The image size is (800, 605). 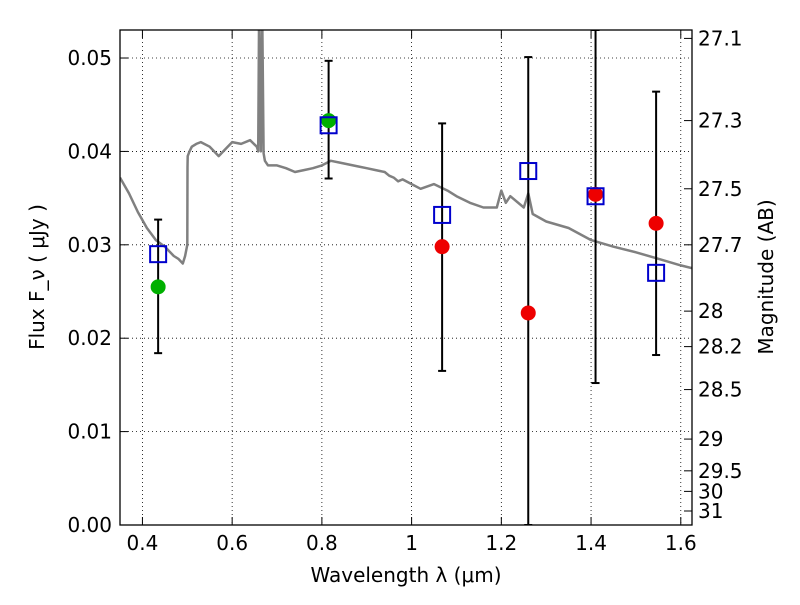 What do you see at coordinates (720, 245) in the screenshot?
I see `right-tick-label: 27.7` at bounding box center [720, 245].